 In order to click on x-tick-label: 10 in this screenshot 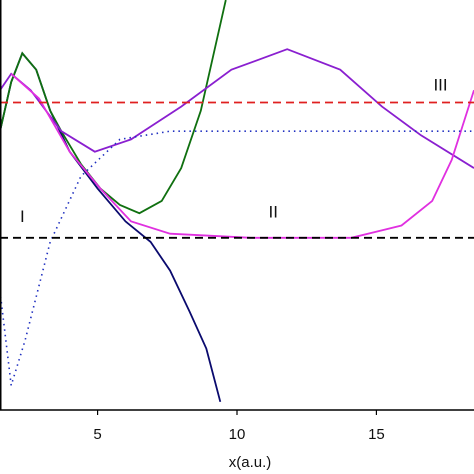, I will do `click(237, 434)`.